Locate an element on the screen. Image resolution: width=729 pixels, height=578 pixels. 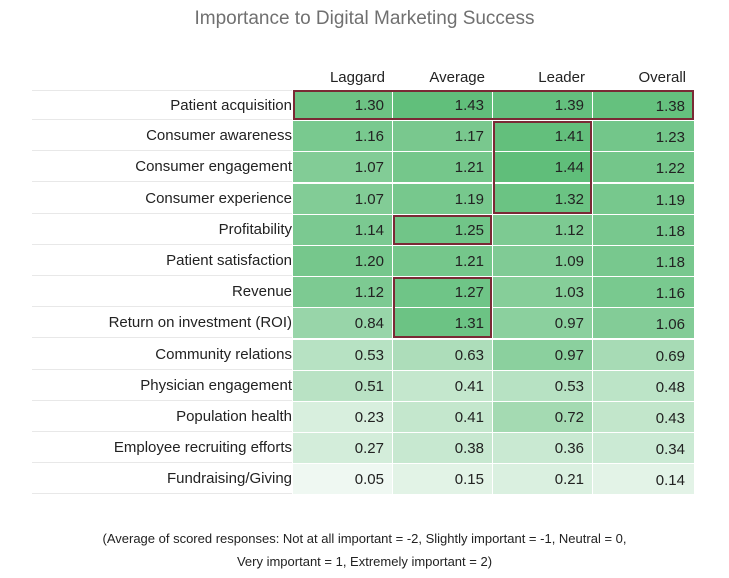
cell-return-on-investment-roi-laggard: 0.84 is located at coordinates (342, 323).